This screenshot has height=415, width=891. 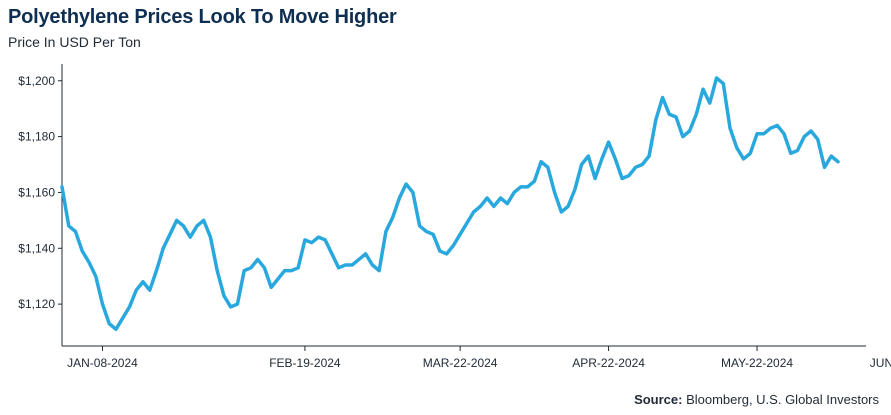 I want to click on x-tick-label: APR-22-2024, so click(x=608, y=363).